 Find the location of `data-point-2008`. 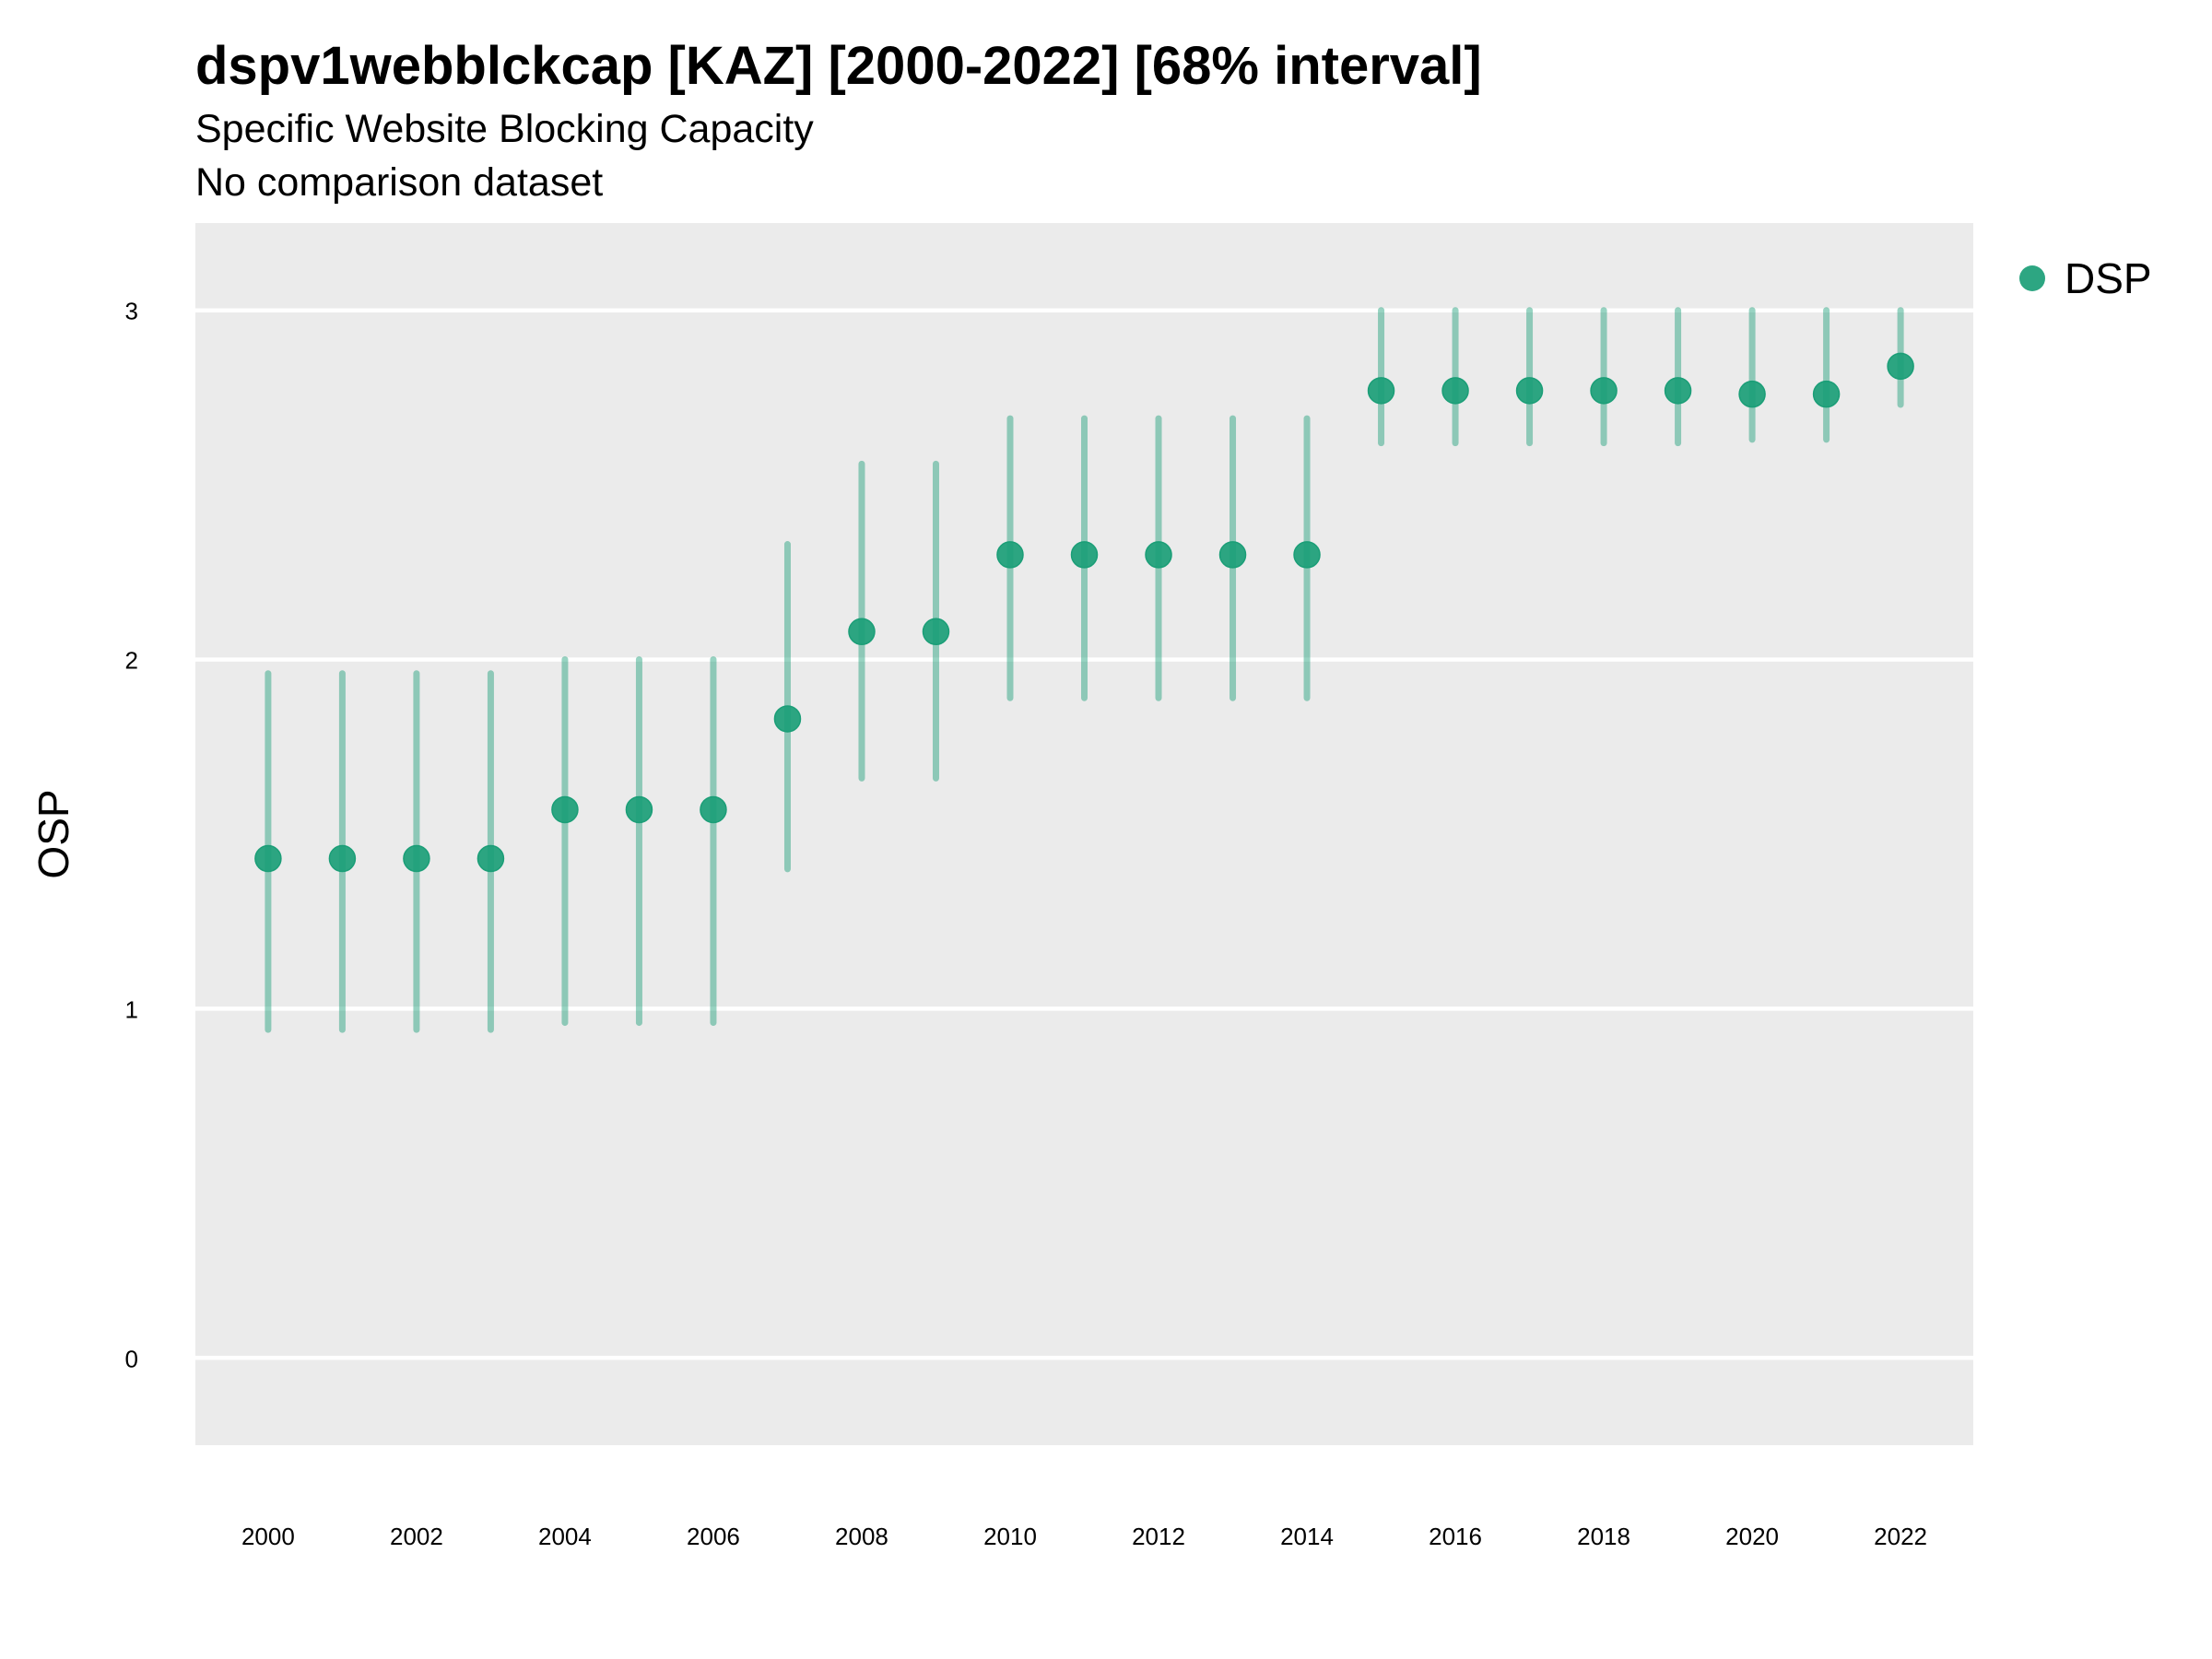

data-point-2008 is located at coordinates (862, 632).